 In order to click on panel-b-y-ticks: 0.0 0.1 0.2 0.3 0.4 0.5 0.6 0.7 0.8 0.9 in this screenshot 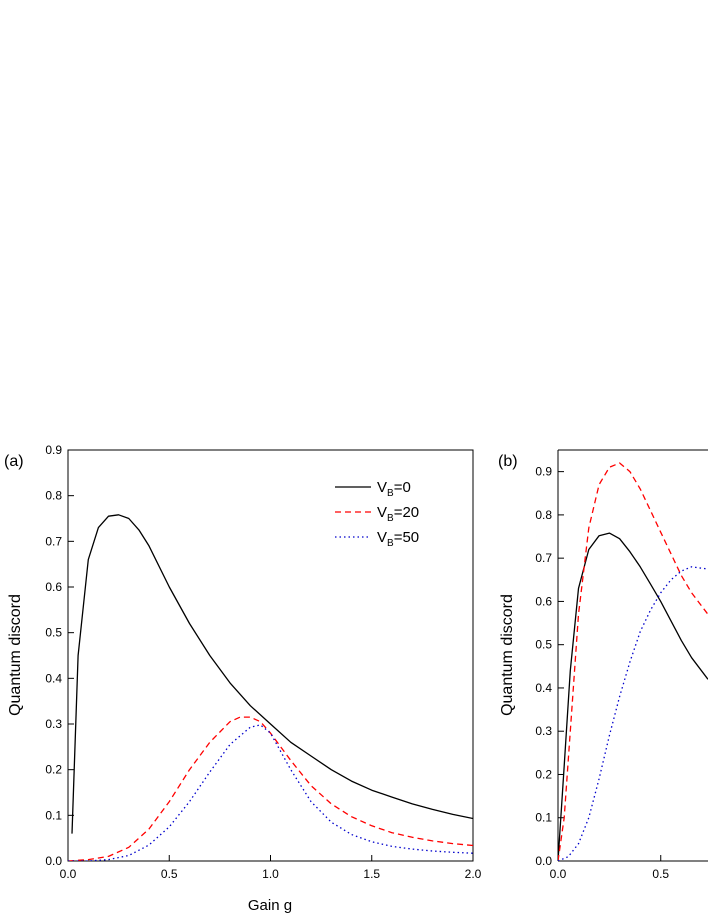, I will do `click(549, 666)`.